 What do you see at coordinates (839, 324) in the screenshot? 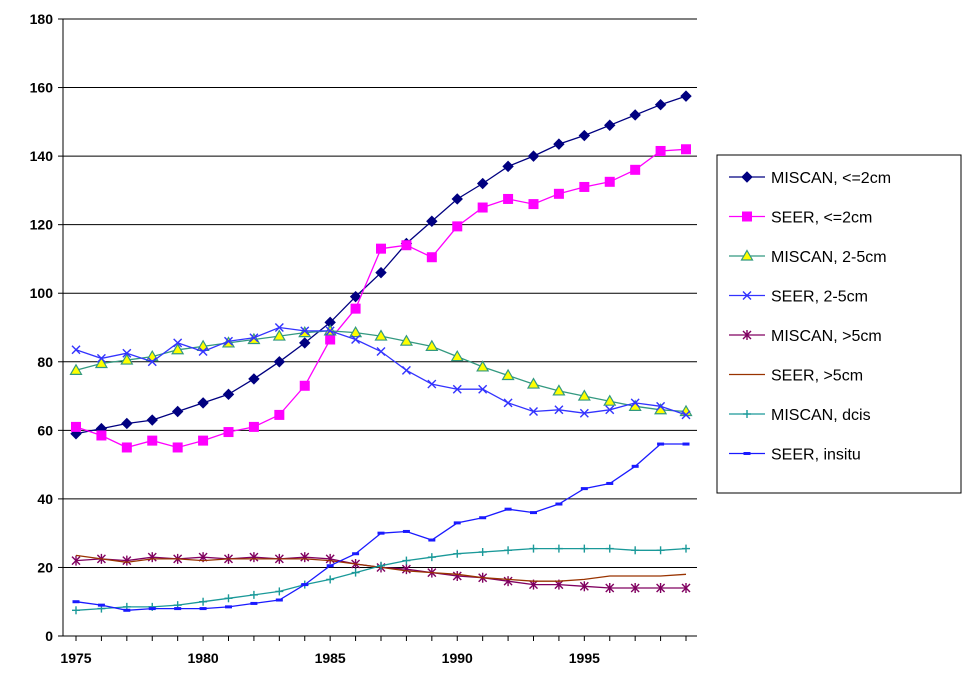
I see `legend-box` at bounding box center [839, 324].